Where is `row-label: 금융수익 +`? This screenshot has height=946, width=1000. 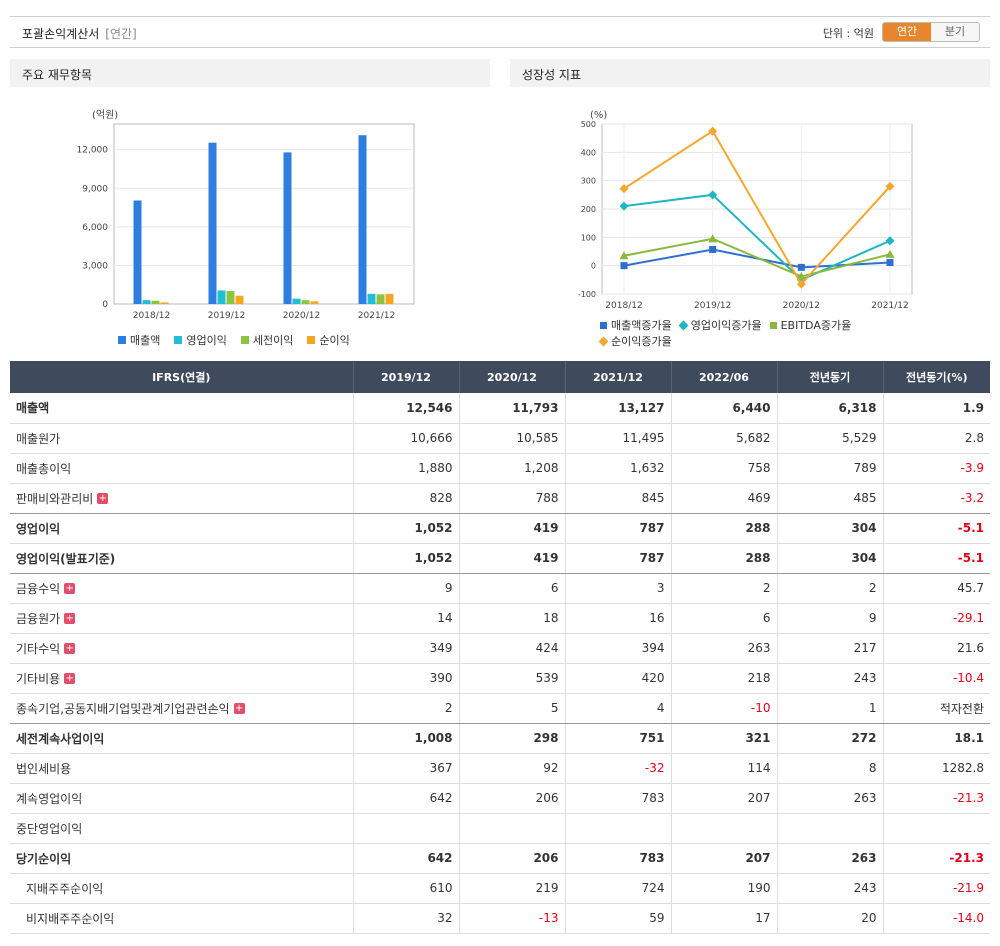
row-label: 금융수익 + is located at coordinates (181, 588).